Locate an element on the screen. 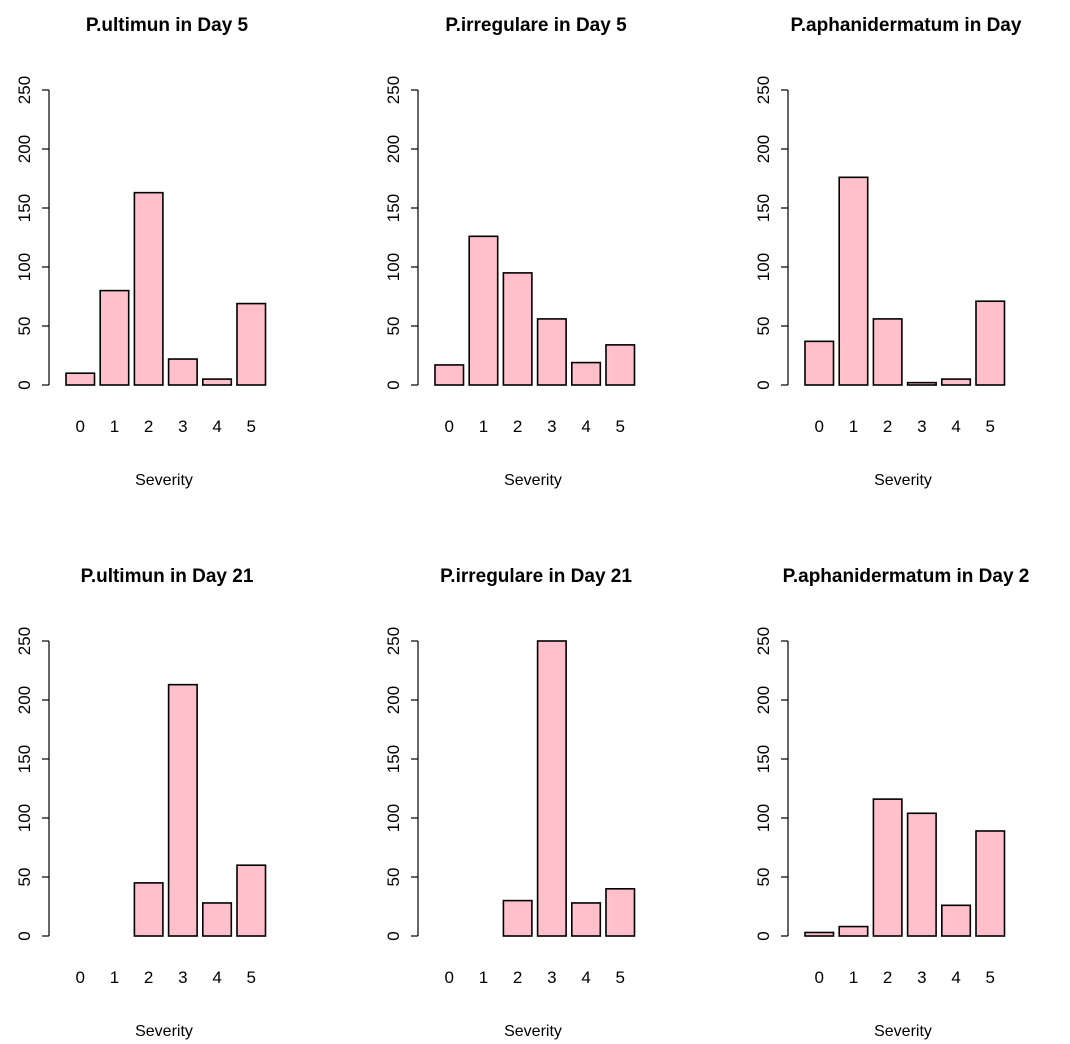  chart-title: P.ultimun in Day 21 is located at coordinates (167, 576).